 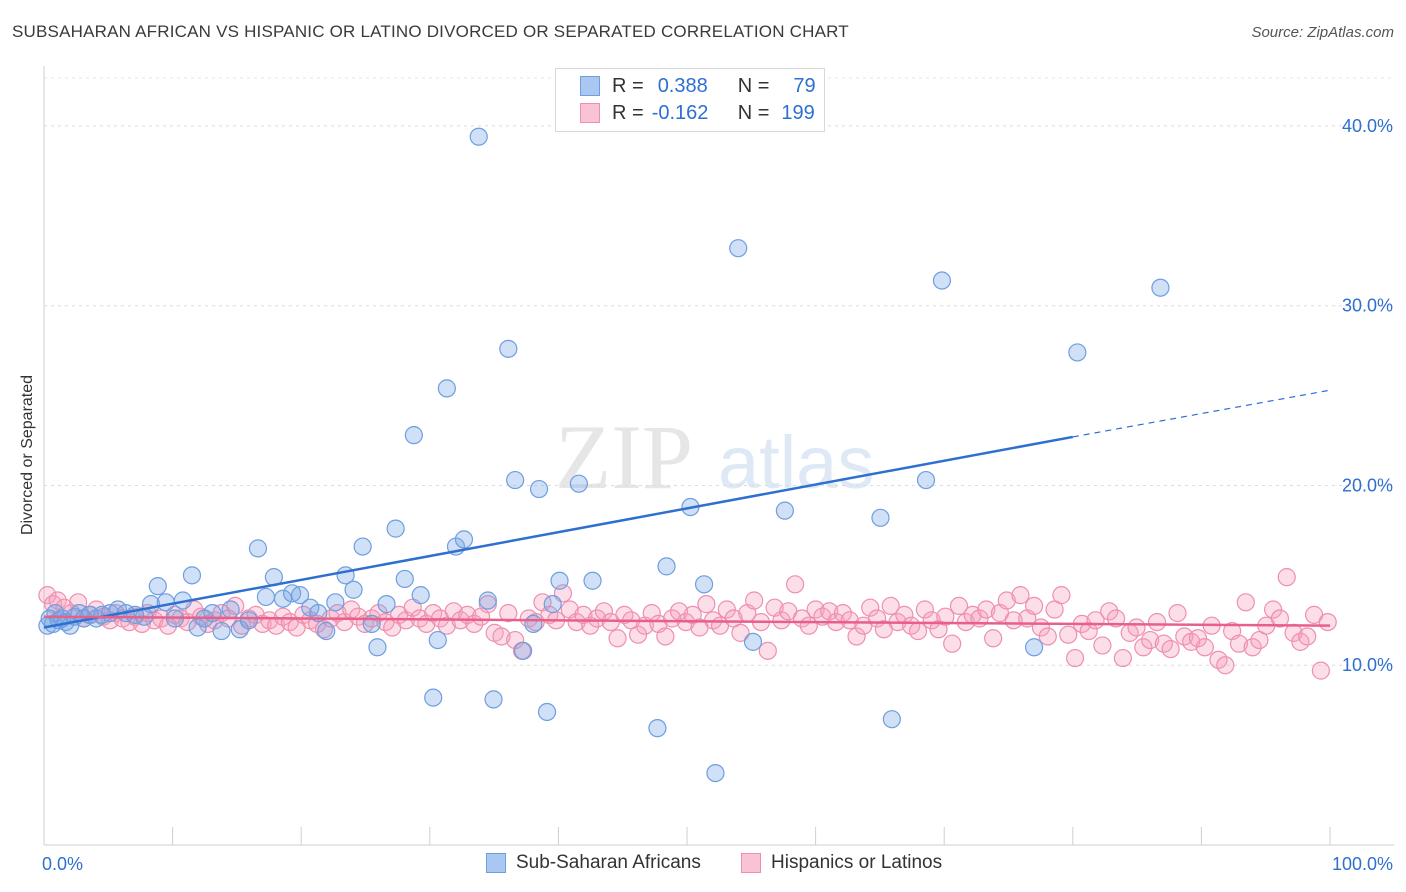 What do you see at coordinates (62, 864) in the screenshot?
I see `x-tick-label: 0.0%` at bounding box center [62, 864].